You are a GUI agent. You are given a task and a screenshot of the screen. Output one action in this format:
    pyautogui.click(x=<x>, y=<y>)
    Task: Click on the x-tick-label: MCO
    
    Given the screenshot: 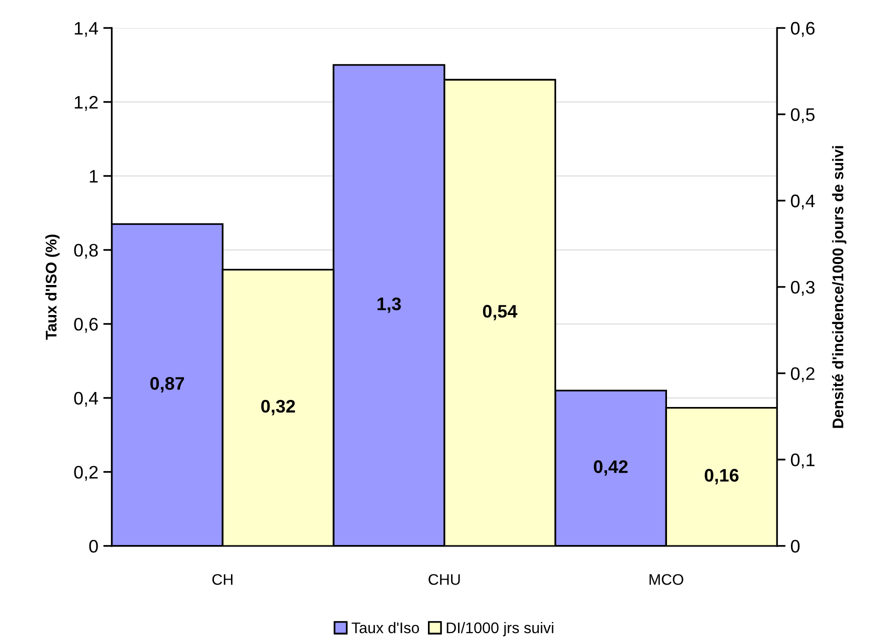 What is the action you would take?
    pyautogui.click(x=667, y=579)
    